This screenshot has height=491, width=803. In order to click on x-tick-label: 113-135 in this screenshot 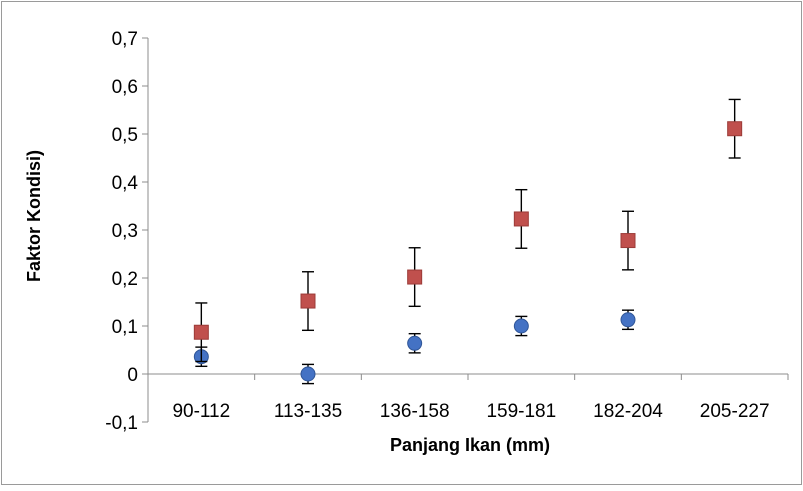, I will do `click(308, 411)`.